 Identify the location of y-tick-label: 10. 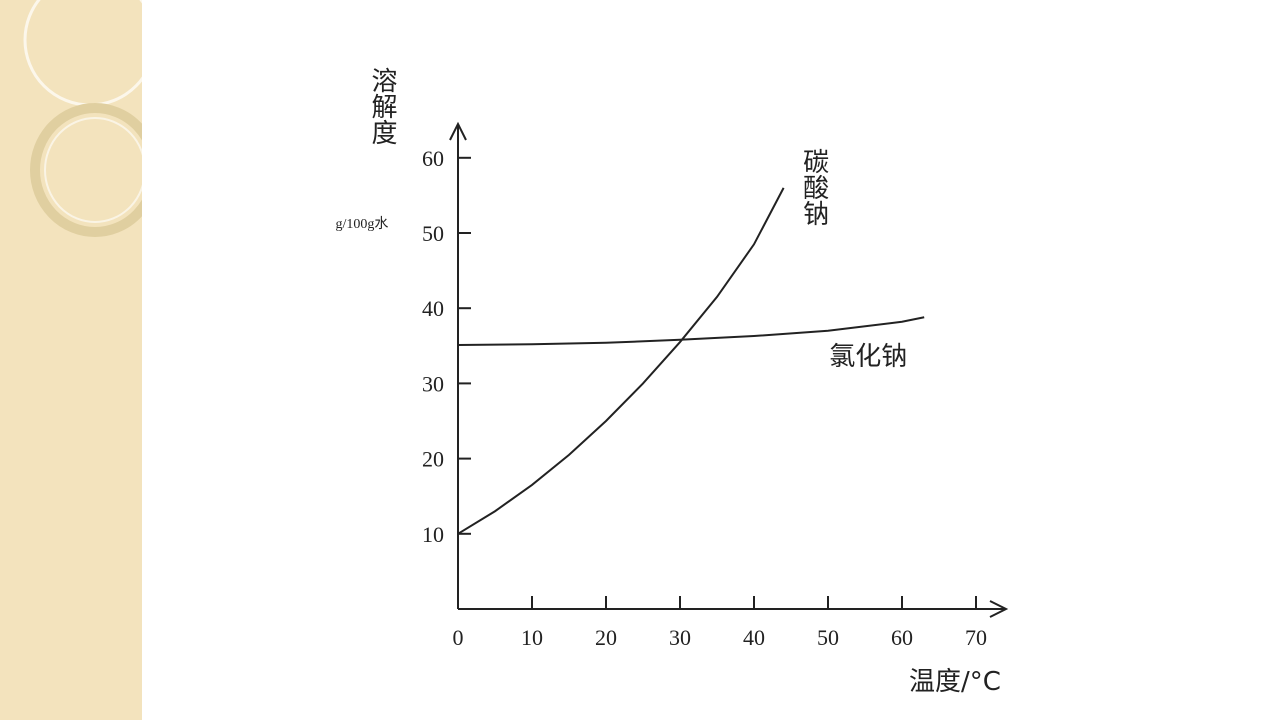
(433, 534).